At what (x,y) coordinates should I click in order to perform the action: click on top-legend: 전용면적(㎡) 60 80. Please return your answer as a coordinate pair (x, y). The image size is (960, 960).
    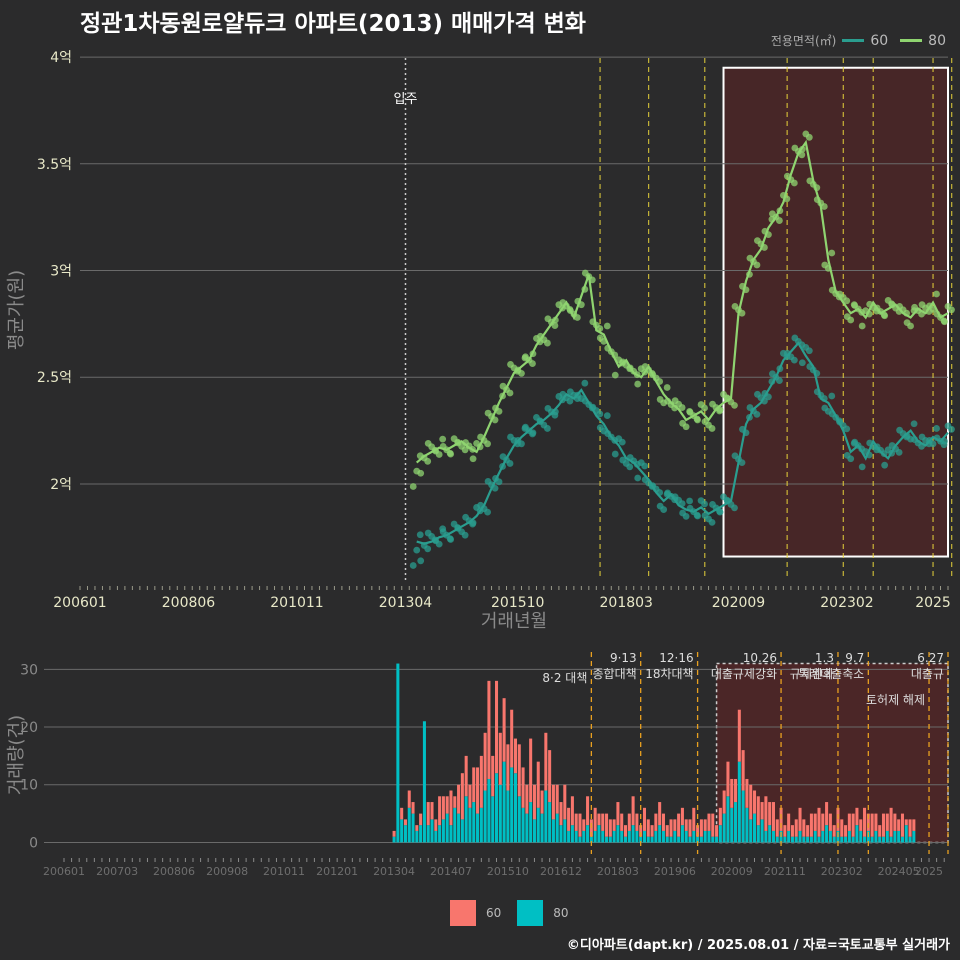
    Looking at the image, I should click on (861, 40).